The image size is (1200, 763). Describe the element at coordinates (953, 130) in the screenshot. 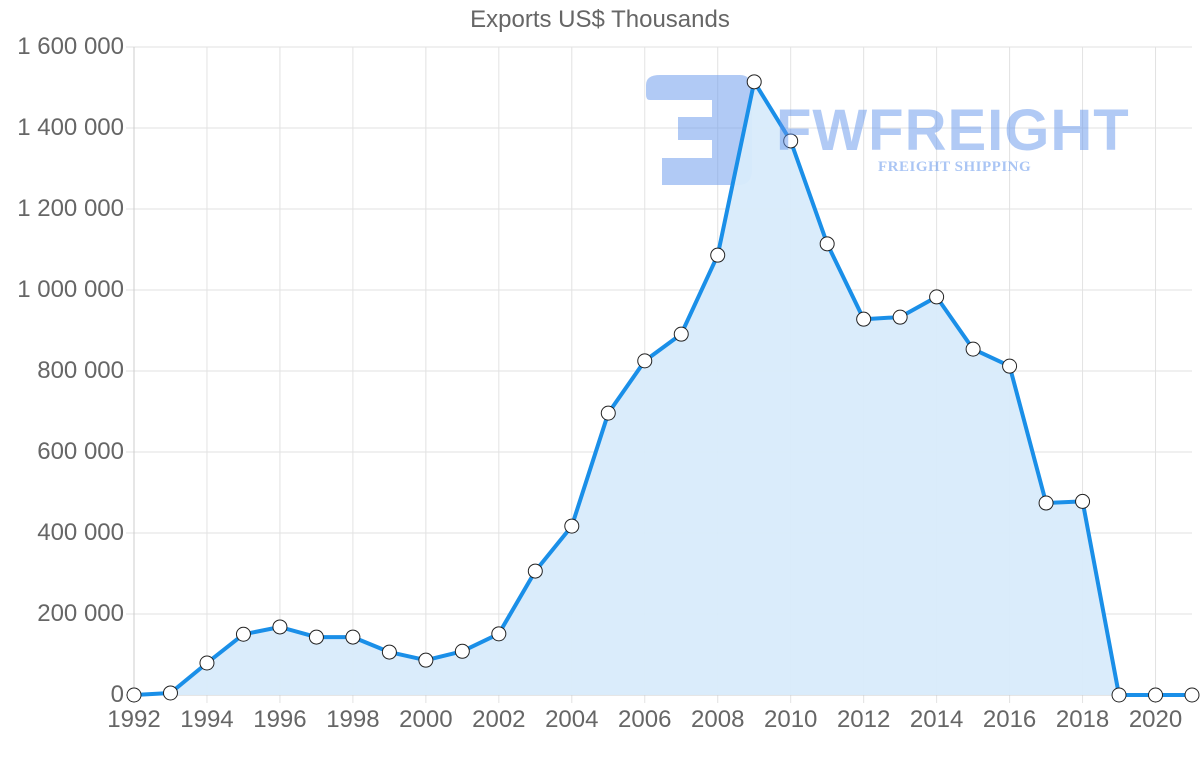

I see `watermark-brand: FWFREIGHT` at that location.